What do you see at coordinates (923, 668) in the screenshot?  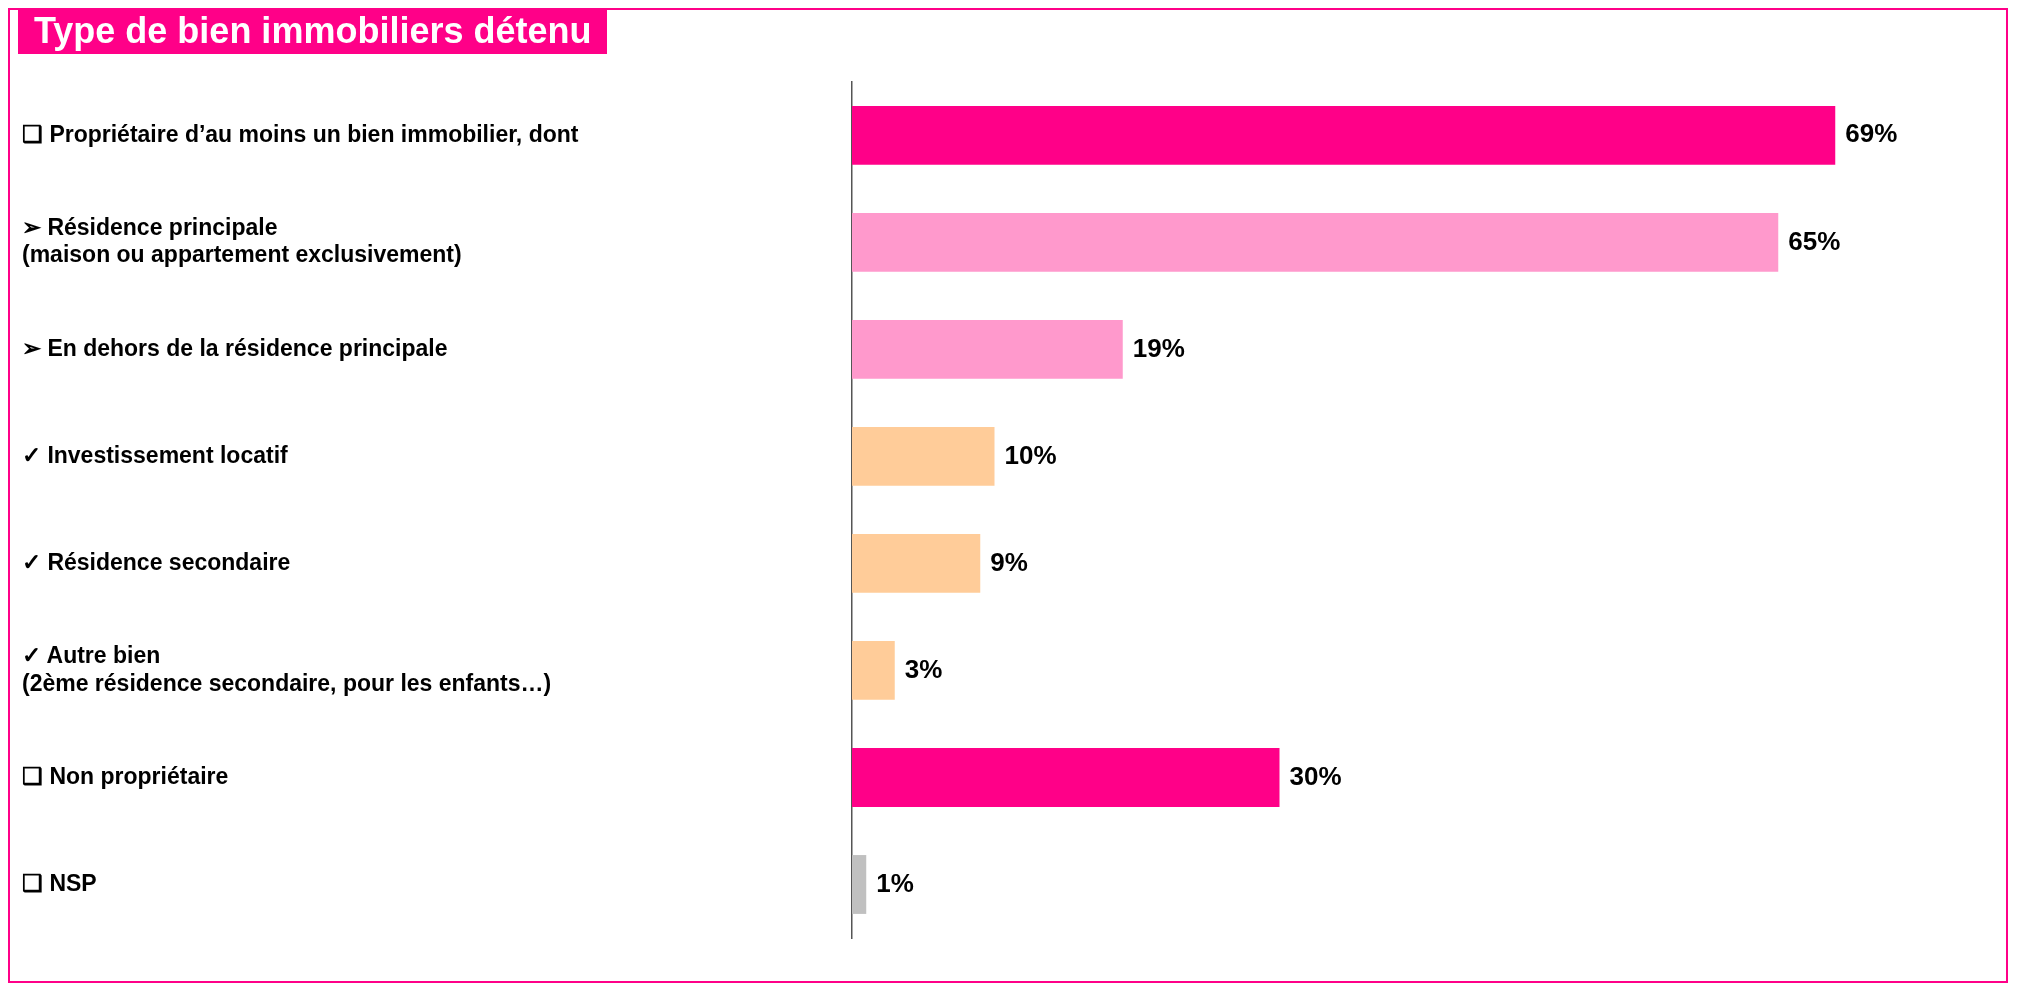 I see `data-label: 3%` at bounding box center [923, 668].